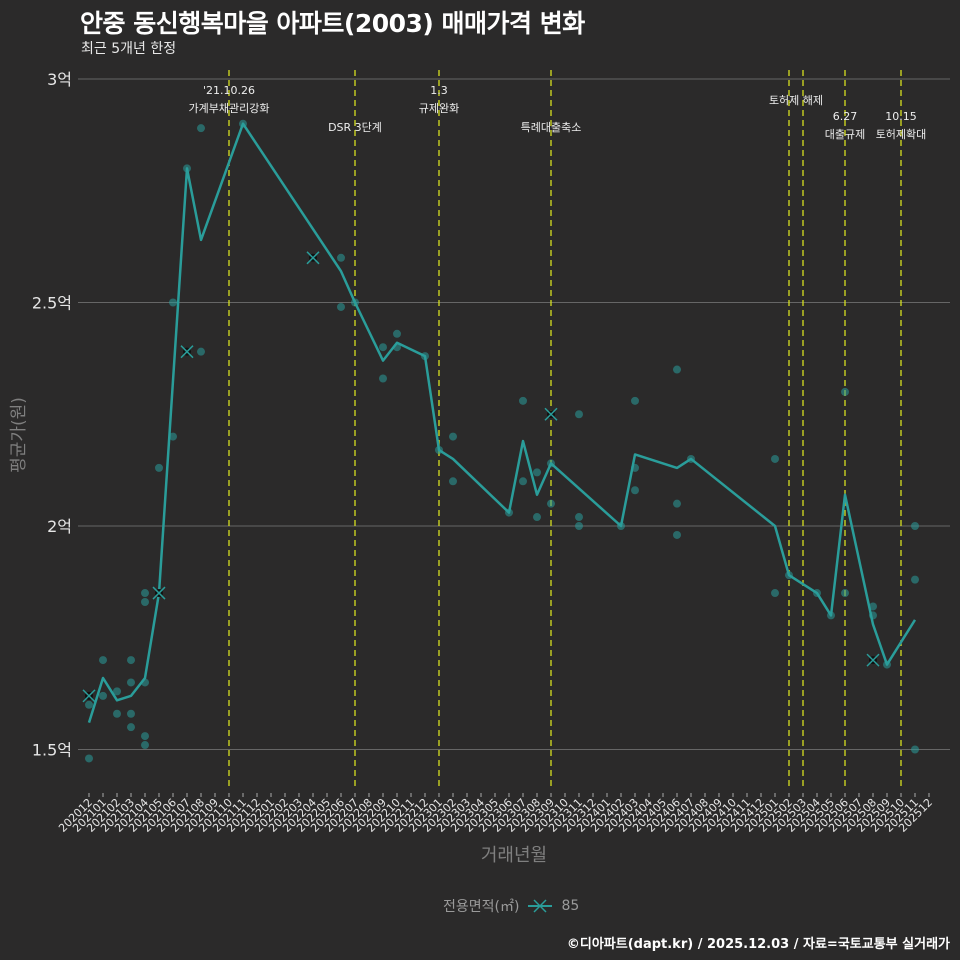 This screenshot has height=960, width=960. Describe the element at coordinates (514, 855) in the screenshot. I see `x-axis-title: 거래년월` at that location.